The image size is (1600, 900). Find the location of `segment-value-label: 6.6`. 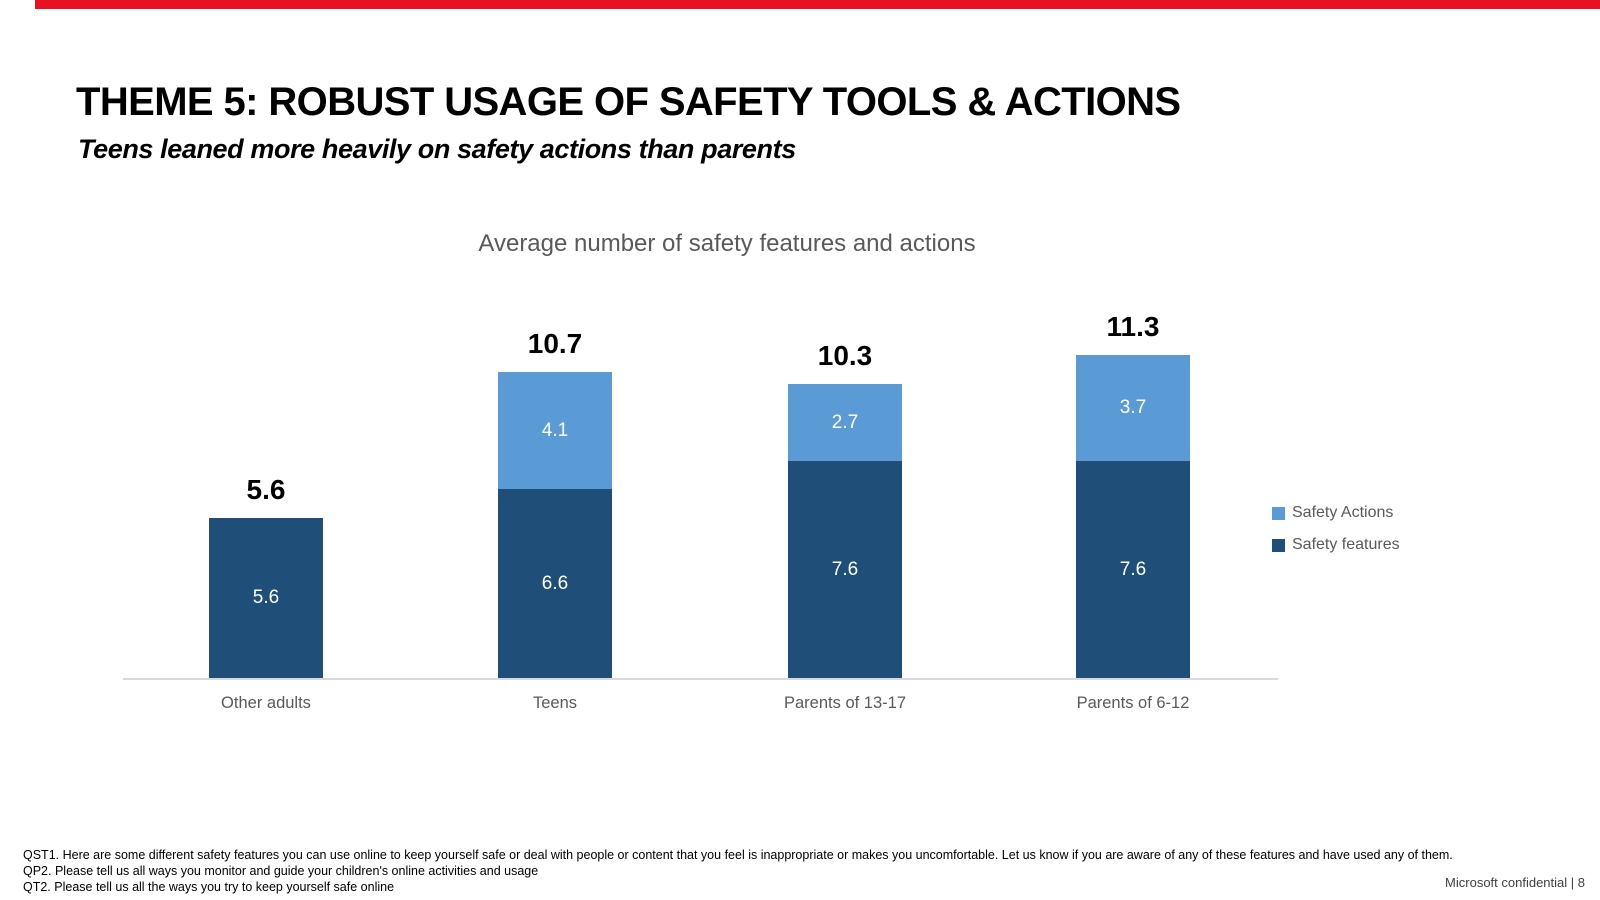

segment-value-label: 6.6 is located at coordinates (555, 583).